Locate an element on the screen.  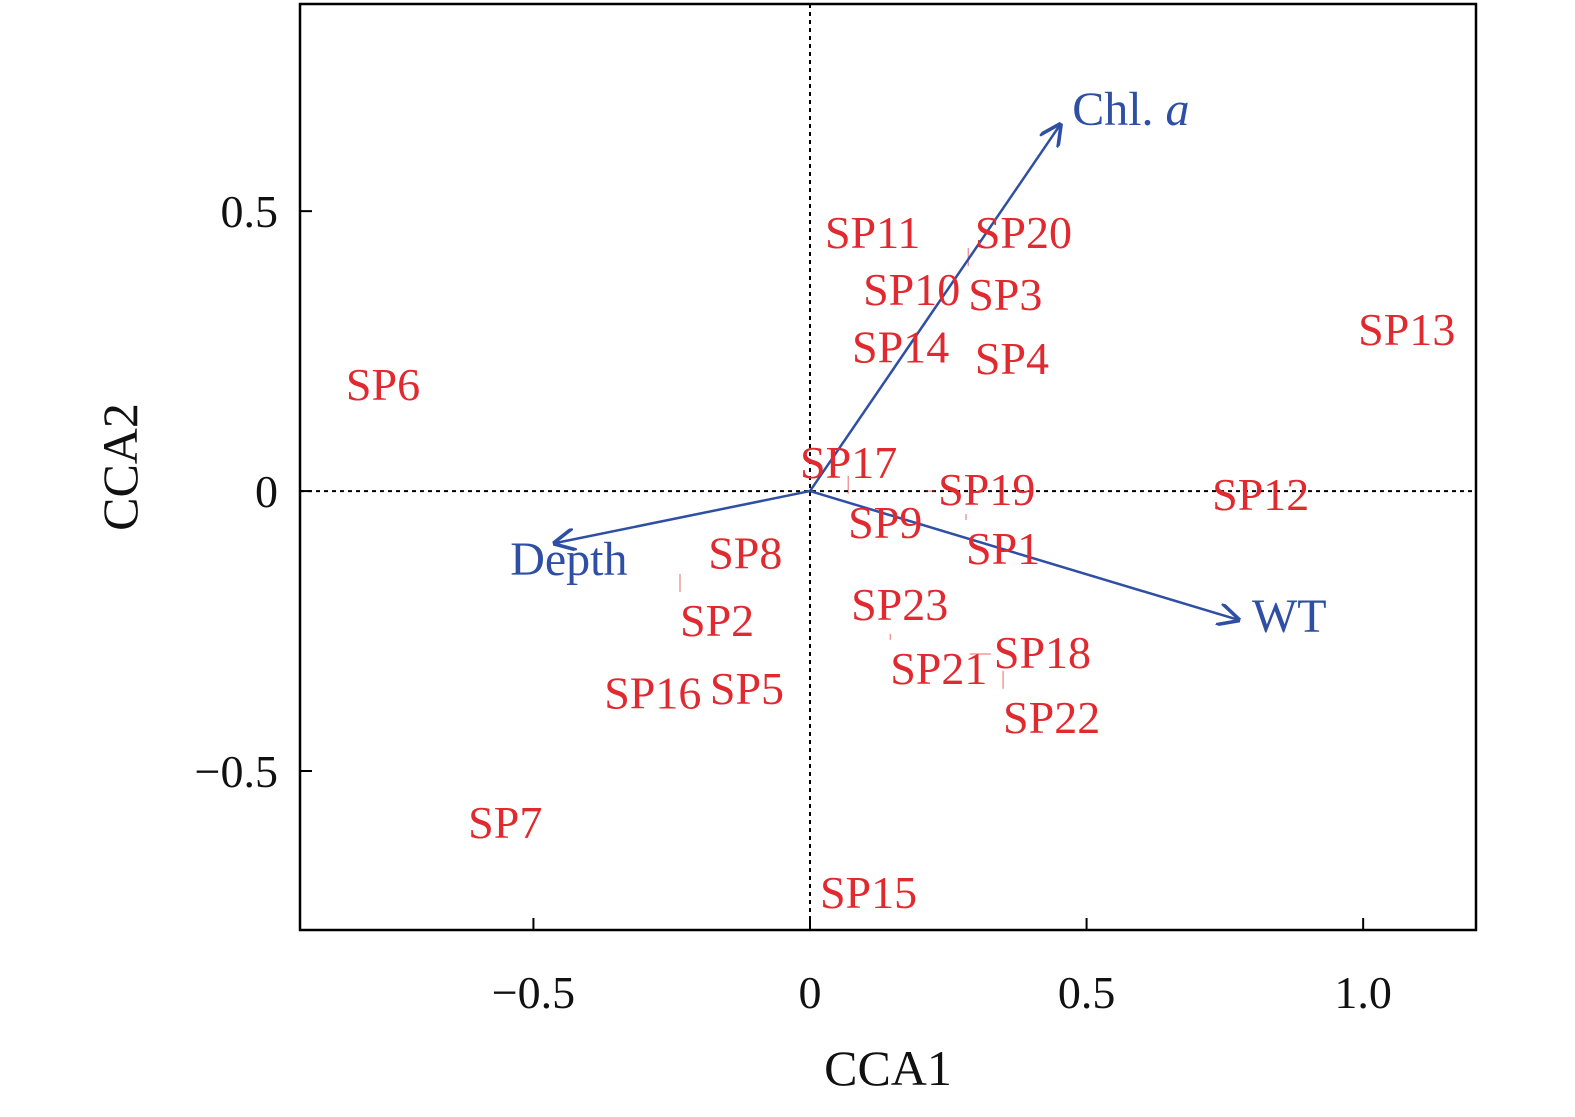
label-leaders is located at coordinates (841, 468).